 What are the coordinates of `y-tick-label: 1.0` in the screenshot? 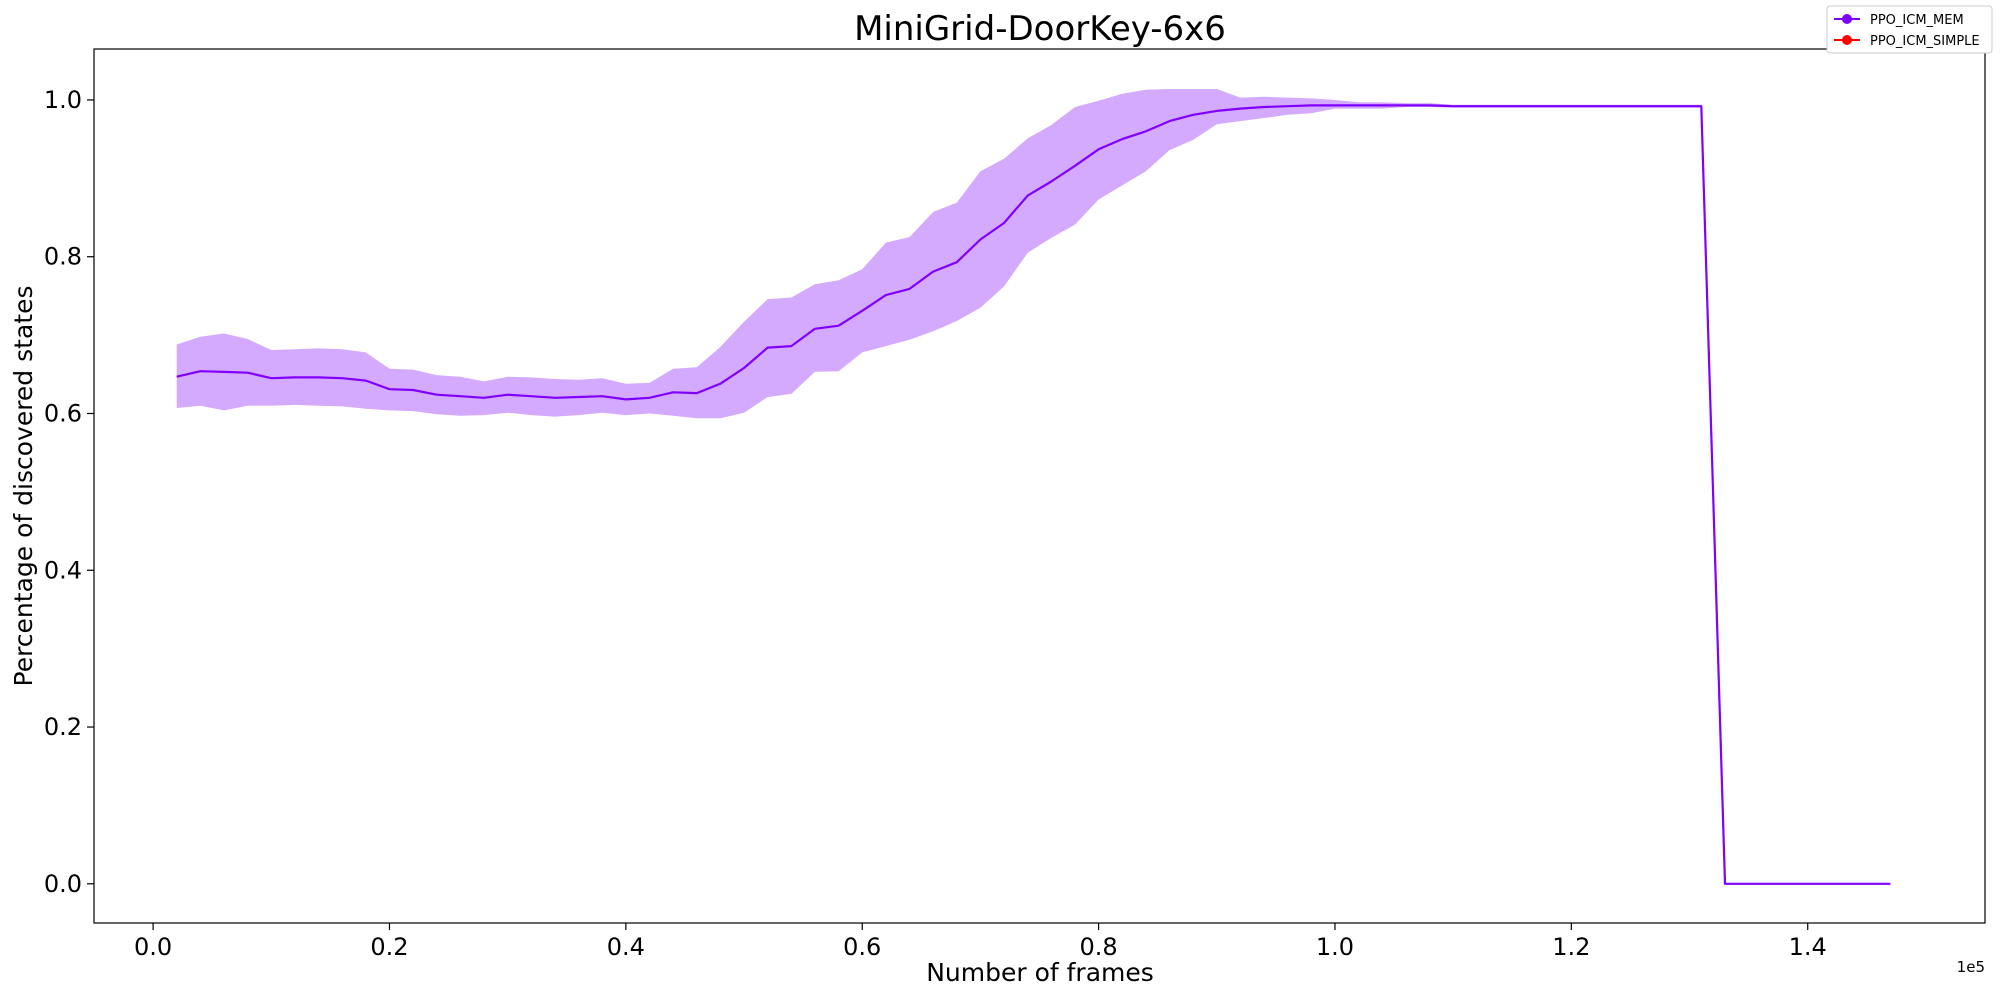 It's located at (63, 100).